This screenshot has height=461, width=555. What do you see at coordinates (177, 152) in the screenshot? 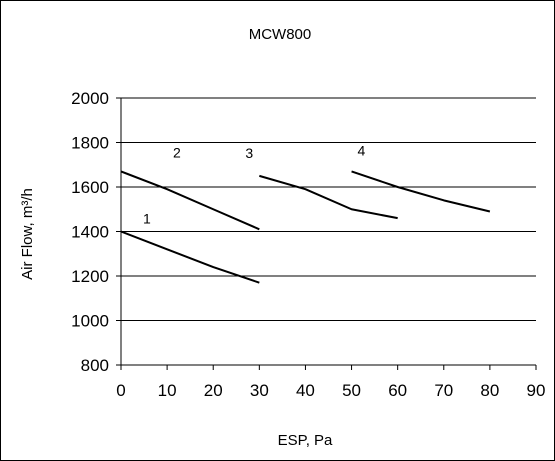
I see `series-label-2: 2` at bounding box center [177, 152].